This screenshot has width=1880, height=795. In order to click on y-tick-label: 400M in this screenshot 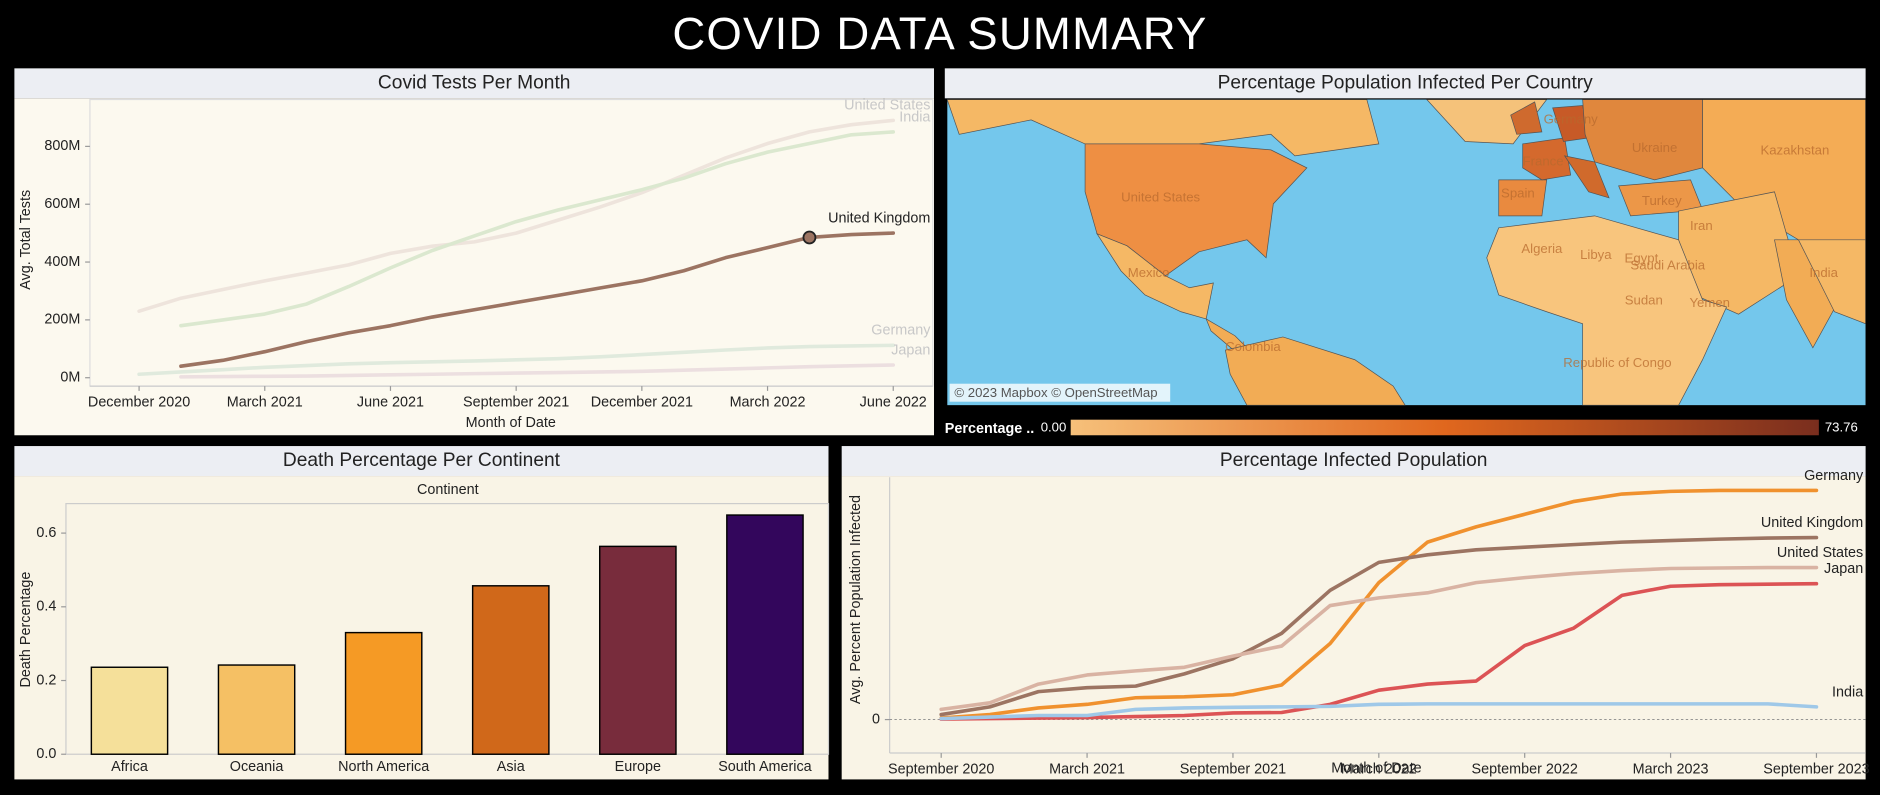, I will do `click(62, 262)`.